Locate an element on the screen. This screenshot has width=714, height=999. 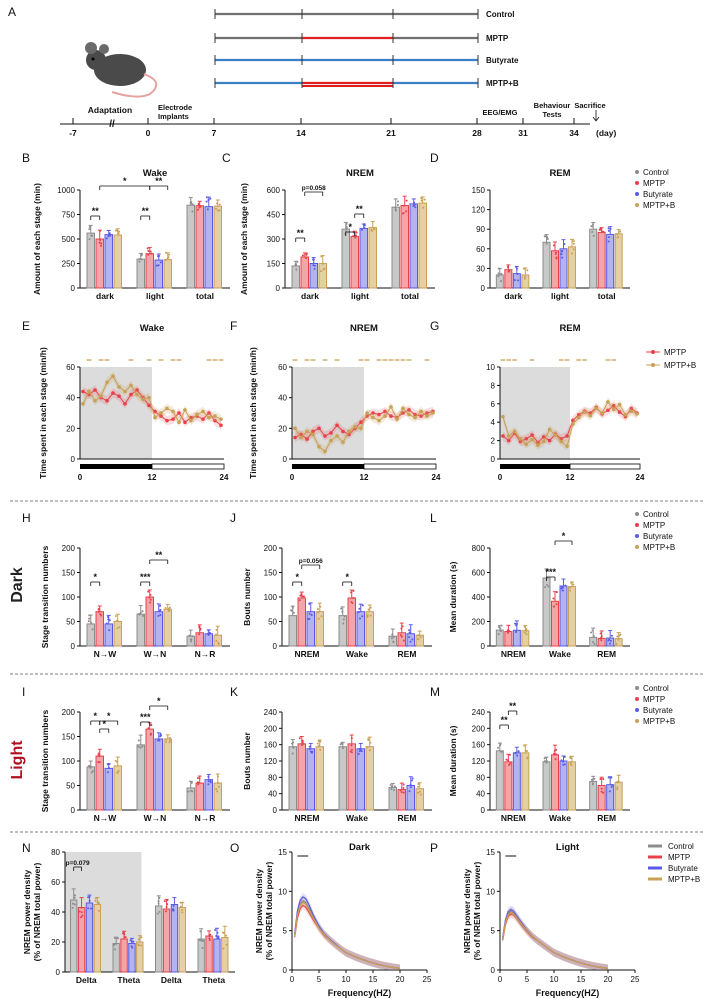
x-tick-label: Delta is located at coordinates (171, 980).